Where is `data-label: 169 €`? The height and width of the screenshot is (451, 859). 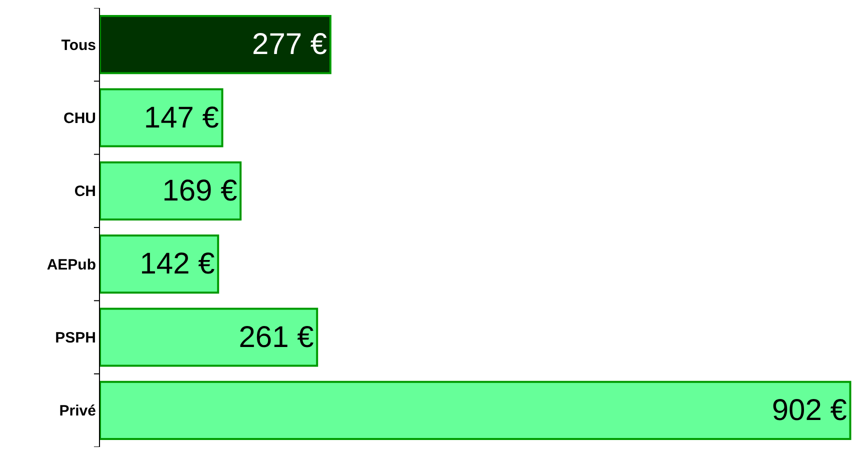
data-label: 169 € is located at coordinates (200, 191).